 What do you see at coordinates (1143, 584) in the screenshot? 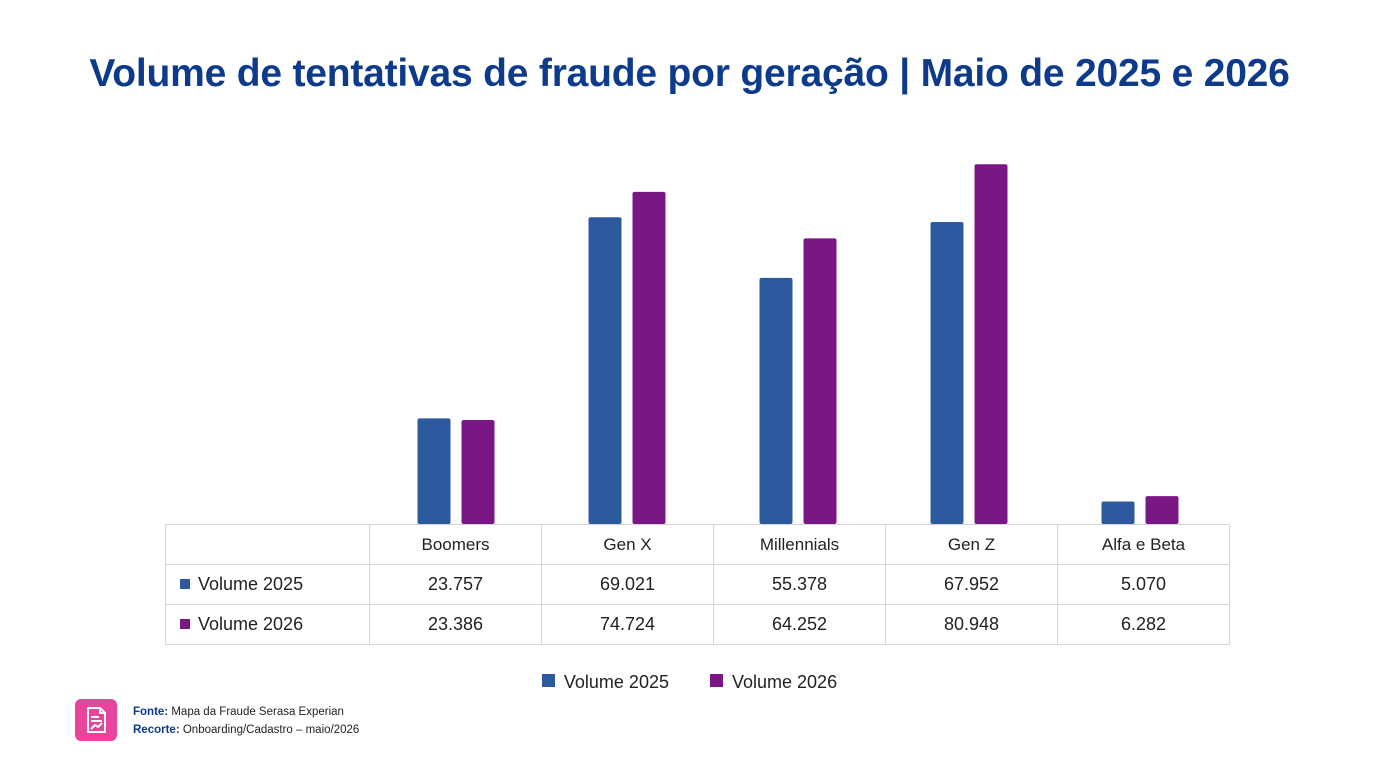
I see `table-cell: 5.070` at bounding box center [1143, 584].